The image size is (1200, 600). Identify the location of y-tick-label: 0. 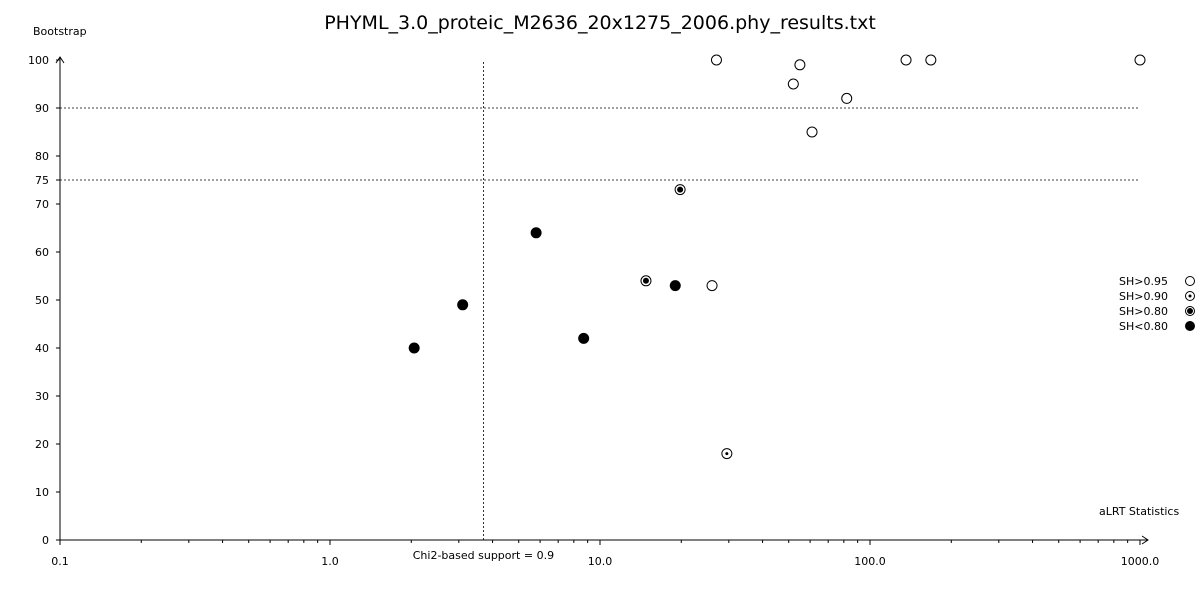
(45, 540).